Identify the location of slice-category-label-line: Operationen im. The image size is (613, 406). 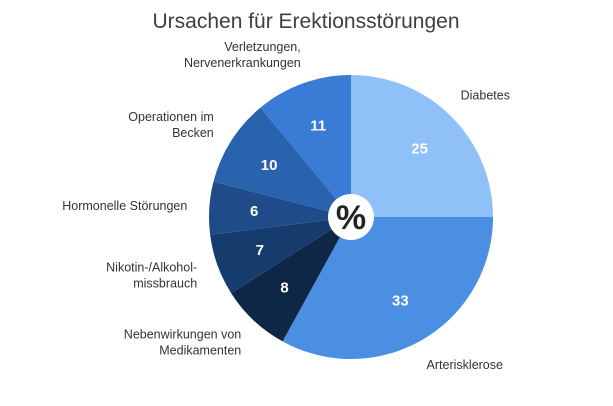
(170, 117).